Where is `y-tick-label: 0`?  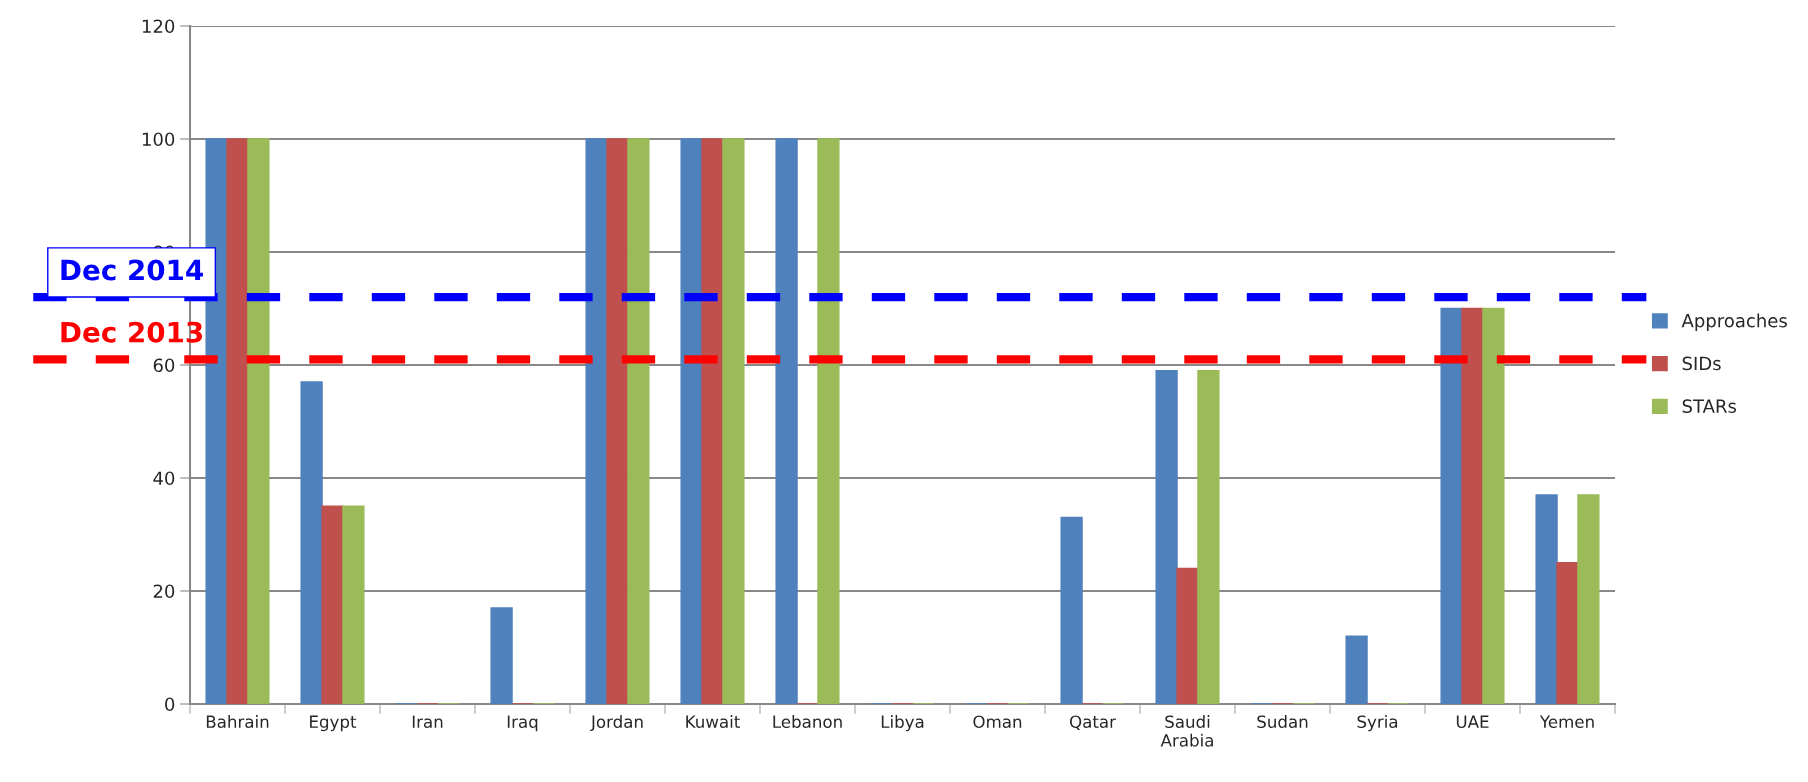 y-tick-label: 0 is located at coordinates (170, 704).